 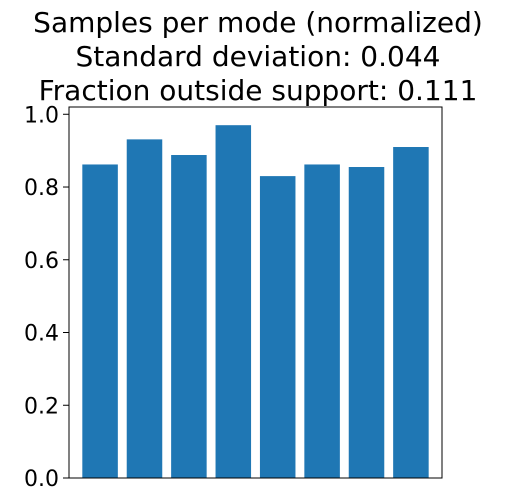 I want to click on y-axis: 0.0 0.2 0.4 0.6 0.8 1.0, so click(x=46, y=297).